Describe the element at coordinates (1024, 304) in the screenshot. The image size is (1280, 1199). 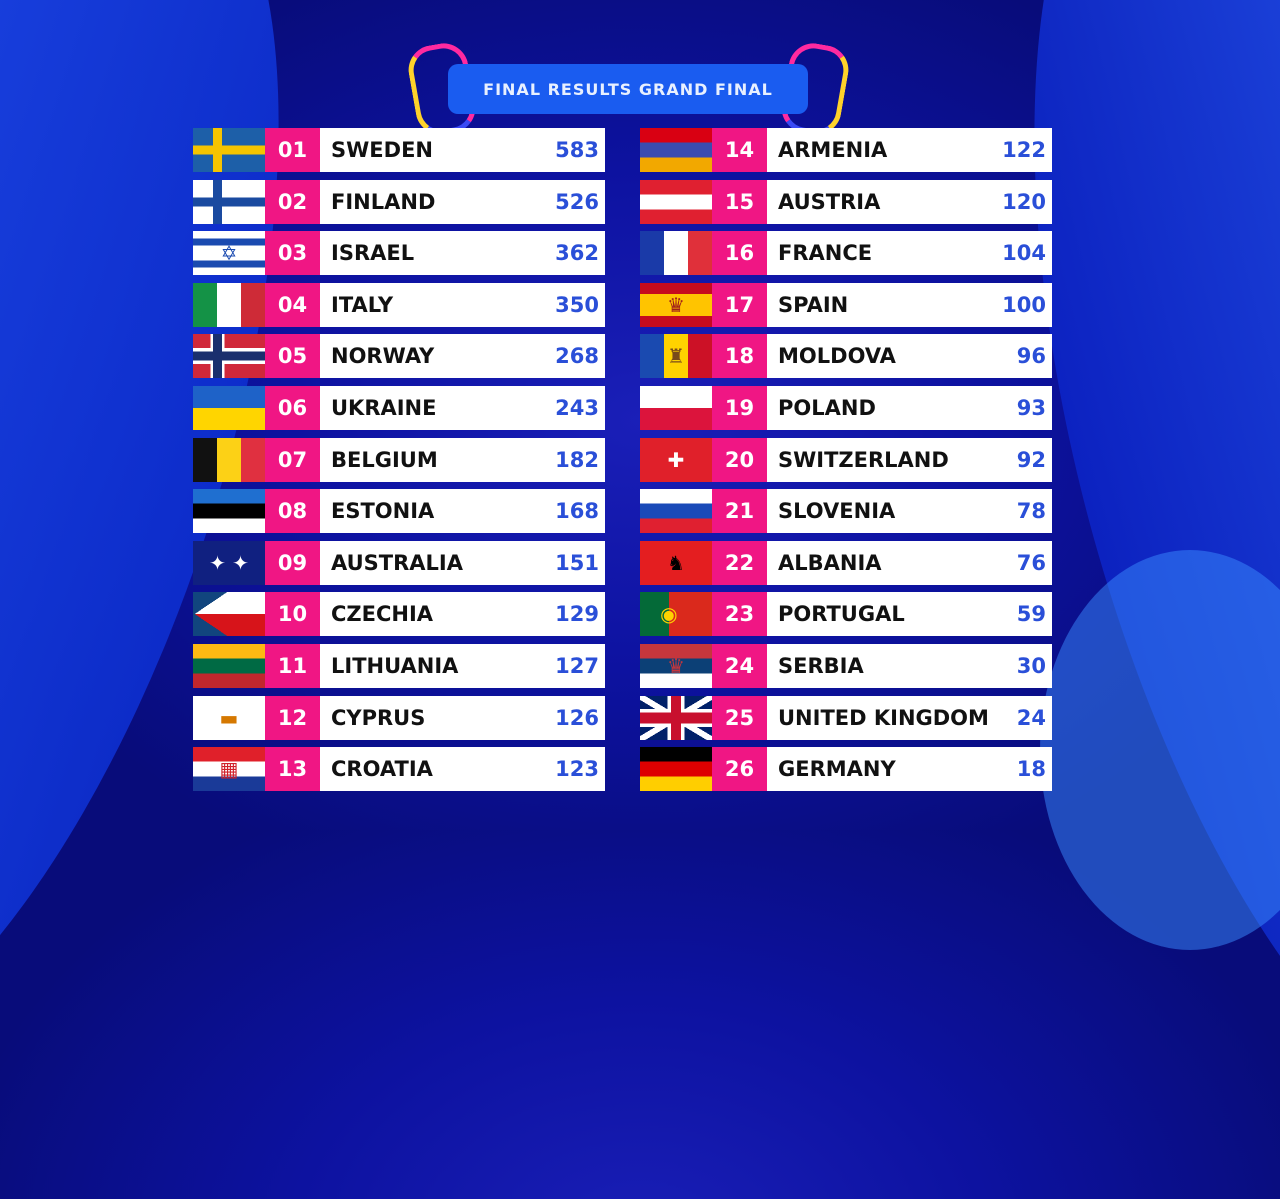
I see `points: 100` at that location.